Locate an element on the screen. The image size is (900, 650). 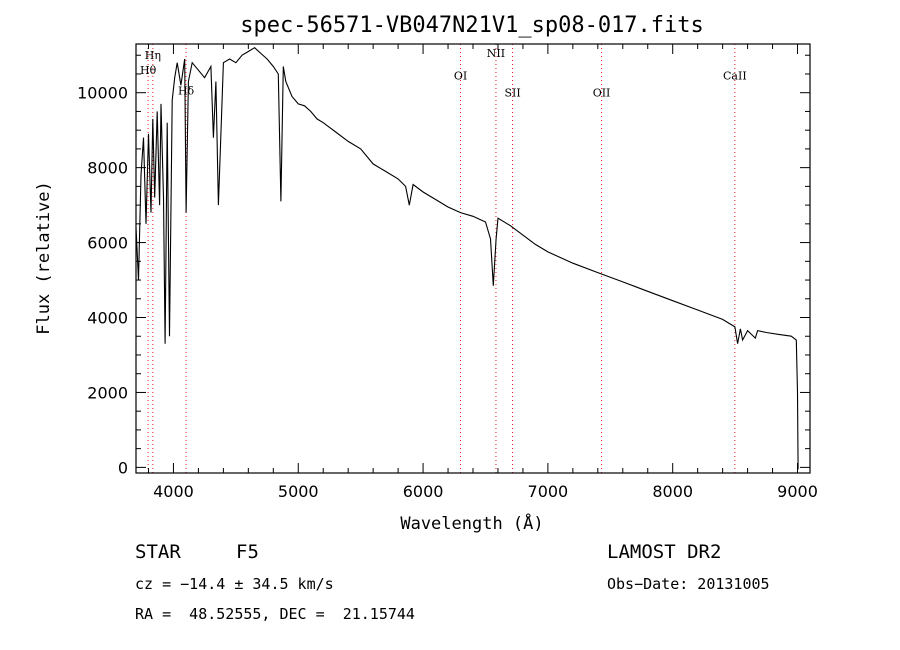
line-label-OI: OI is located at coordinates (460, 76).